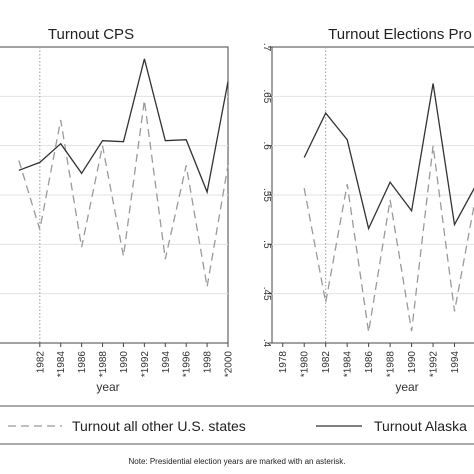 The image size is (474, 474). Describe the element at coordinates (91, 34) in the screenshot. I see `cps-chart-title: Turnout CPS` at that location.